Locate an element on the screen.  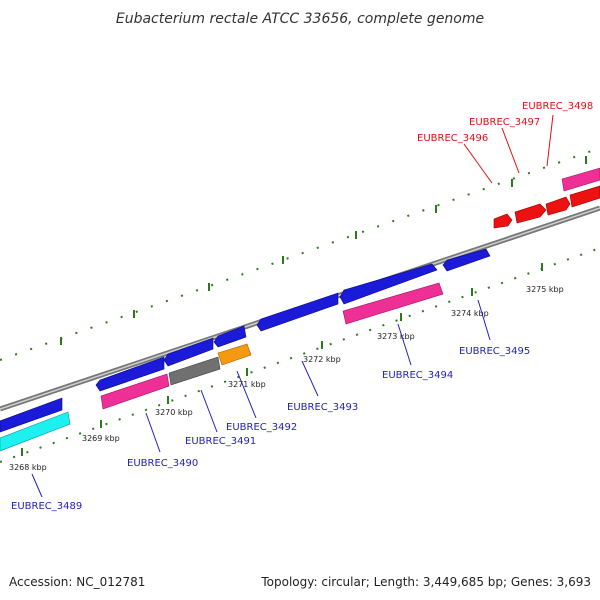
gene-label: EUBREC_3491 is located at coordinates (220, 441).